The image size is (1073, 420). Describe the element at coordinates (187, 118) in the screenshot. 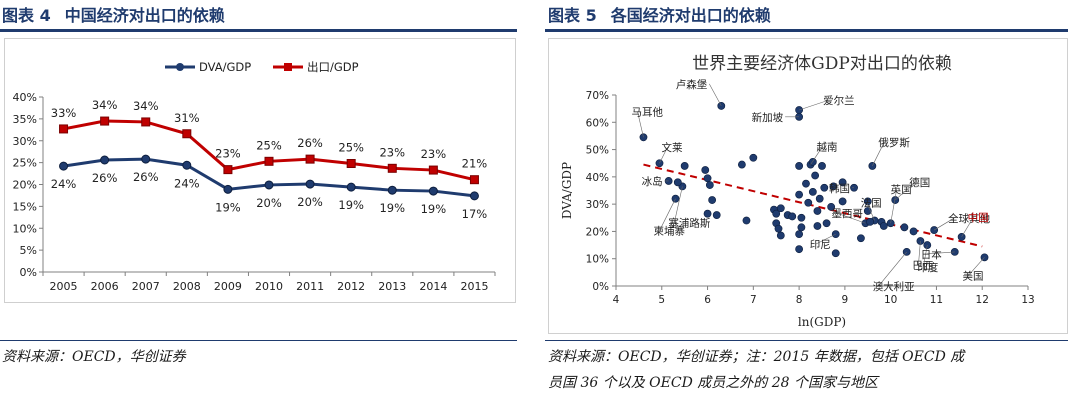

I see `data-label: 31%` at that location.